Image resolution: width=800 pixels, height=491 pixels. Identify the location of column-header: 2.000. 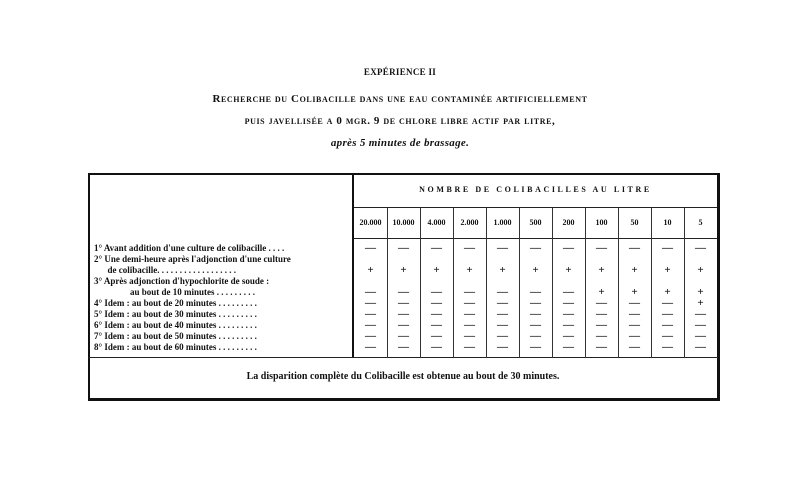
(469, 222).